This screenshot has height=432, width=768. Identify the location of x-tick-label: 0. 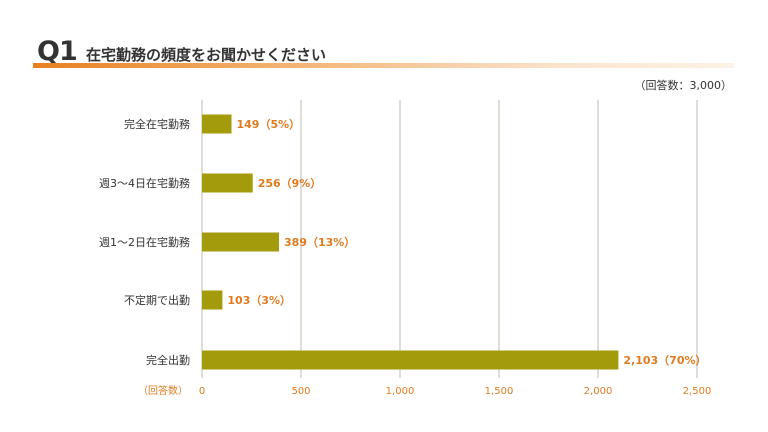
(202, 391).